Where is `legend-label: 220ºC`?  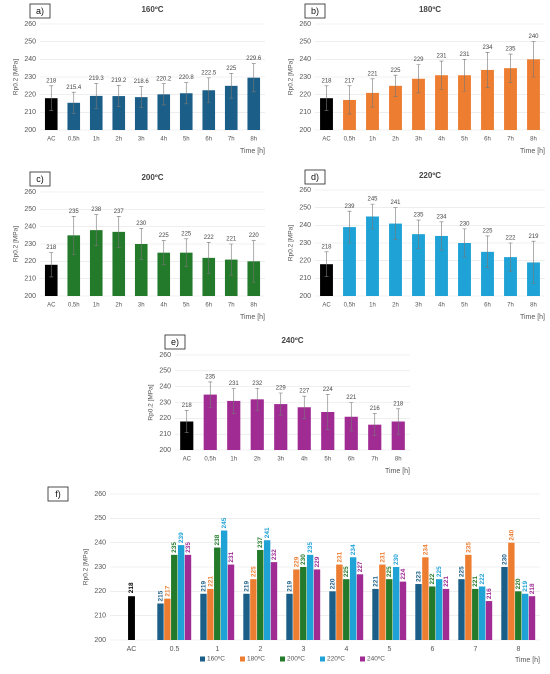
legend-label: 220ºC is located at coordinates (336, 659).